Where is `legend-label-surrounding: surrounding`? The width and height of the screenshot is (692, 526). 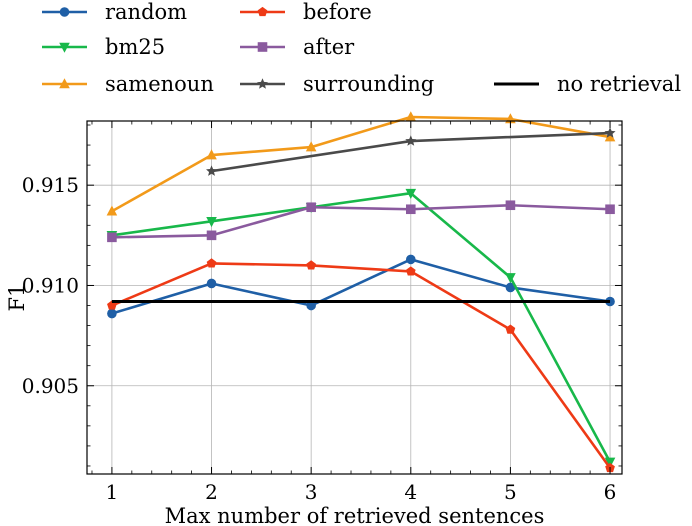 legend-label-surrounding: surrounding is located at coordinates (368, 84).